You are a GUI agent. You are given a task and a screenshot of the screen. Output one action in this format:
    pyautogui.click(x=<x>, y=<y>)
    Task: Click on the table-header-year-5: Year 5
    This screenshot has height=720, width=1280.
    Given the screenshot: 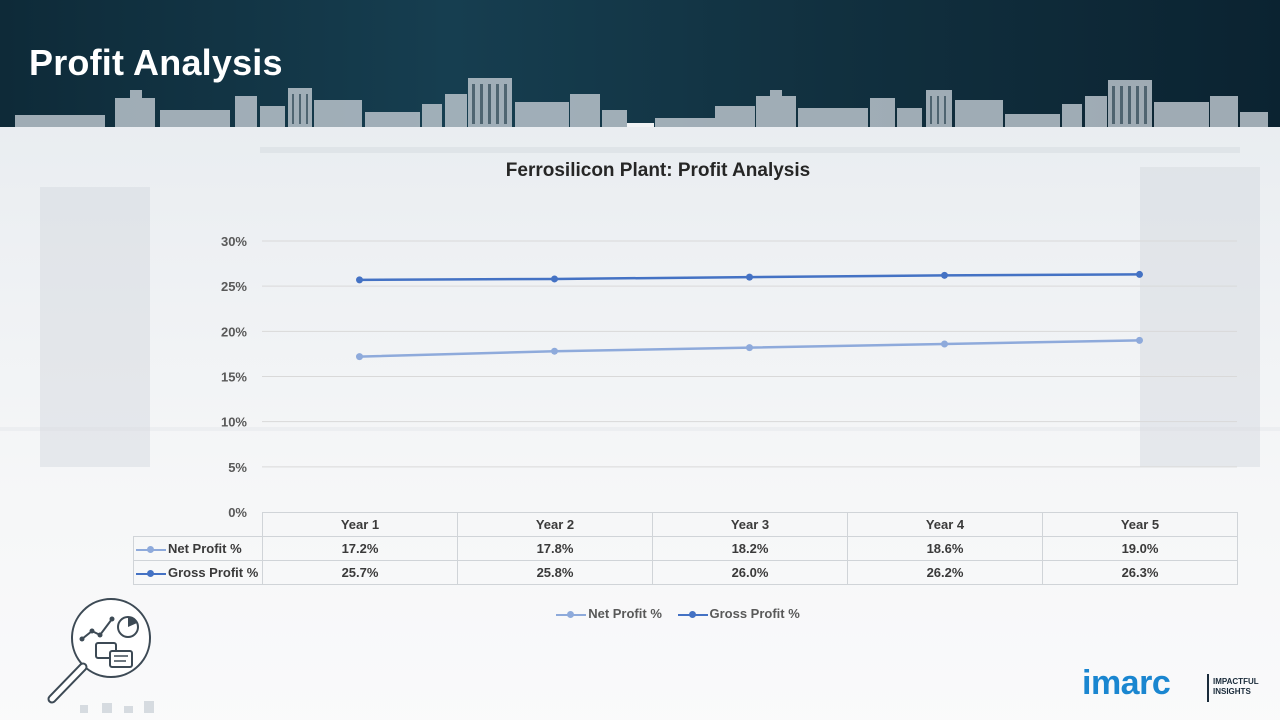 What is the action you would take?
    pyautogui.click(x=1140, y=524)
    